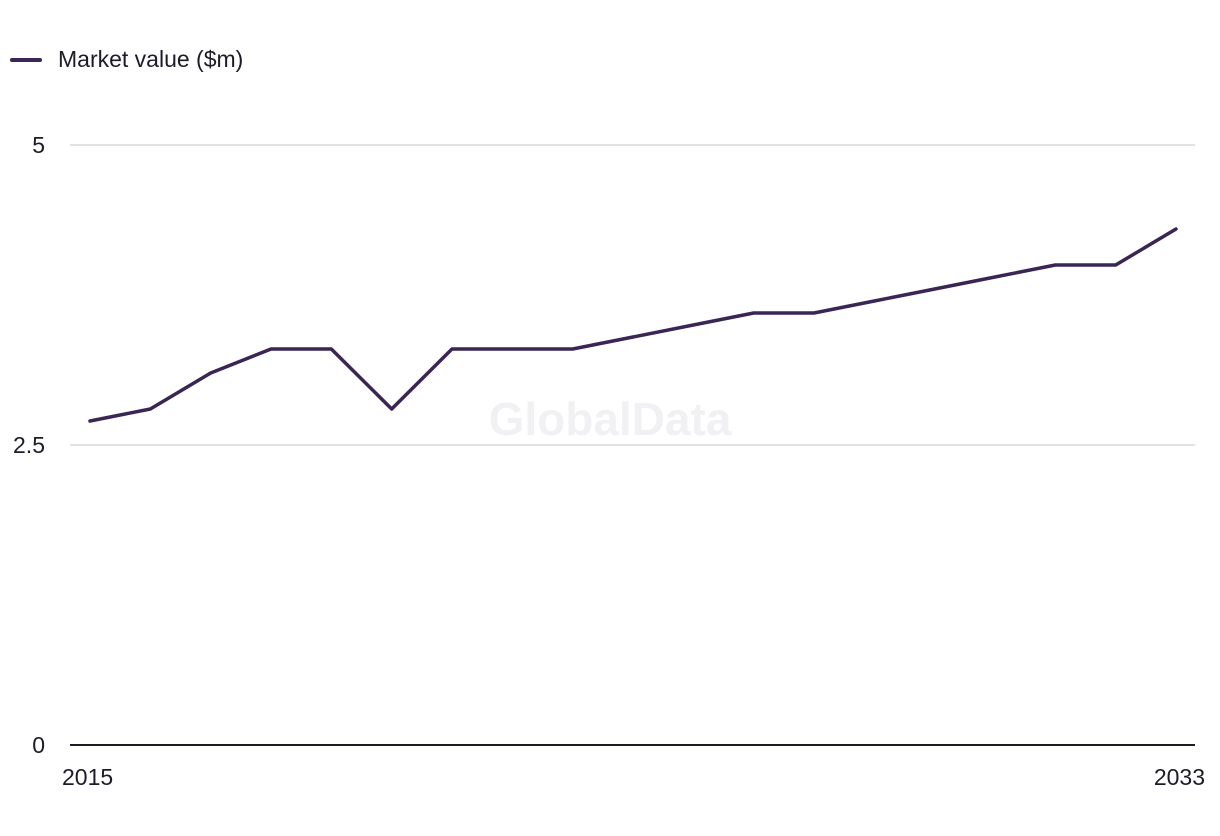  Describe the element at coordinates (26, 59) in the screenshot. I see `legend-swatch` at that location.